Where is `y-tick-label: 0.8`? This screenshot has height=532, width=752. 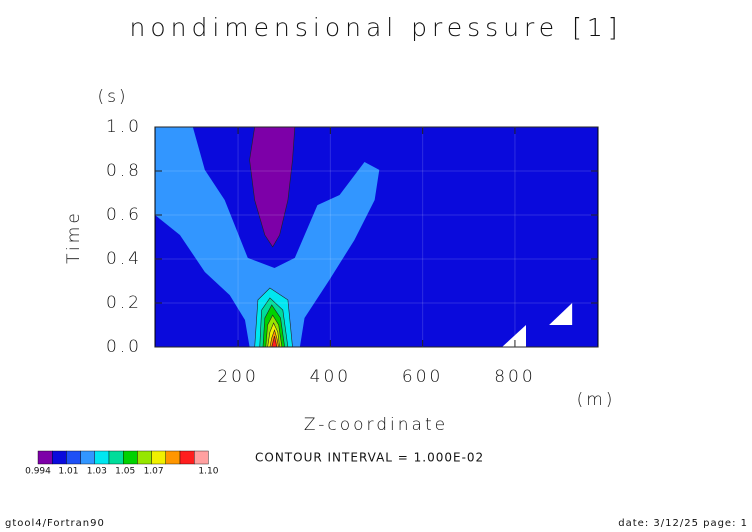 y-tick-label: 0.8 is located at coordinates (124, 171).